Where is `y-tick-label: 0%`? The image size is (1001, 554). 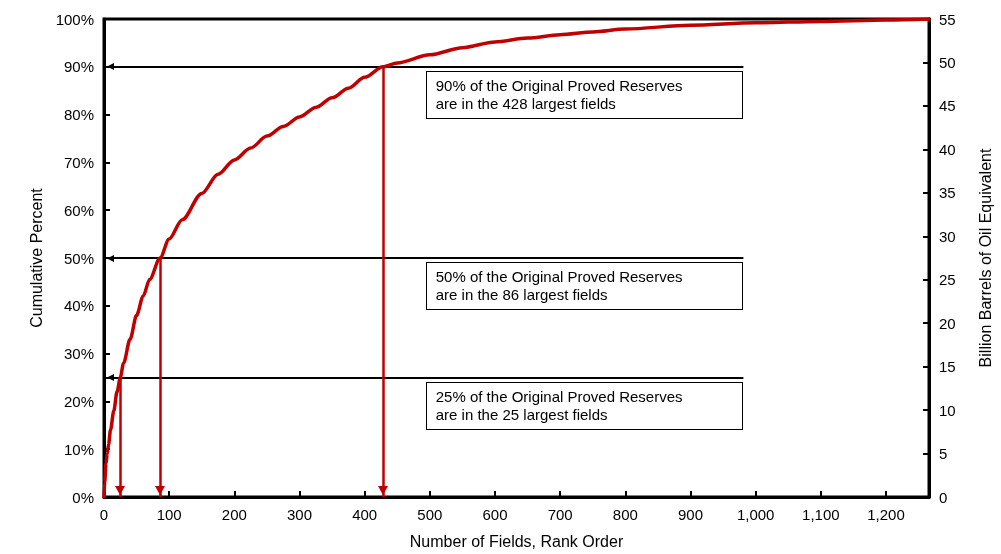 y-tick-label: 0% is located at coordinates (83, 497).